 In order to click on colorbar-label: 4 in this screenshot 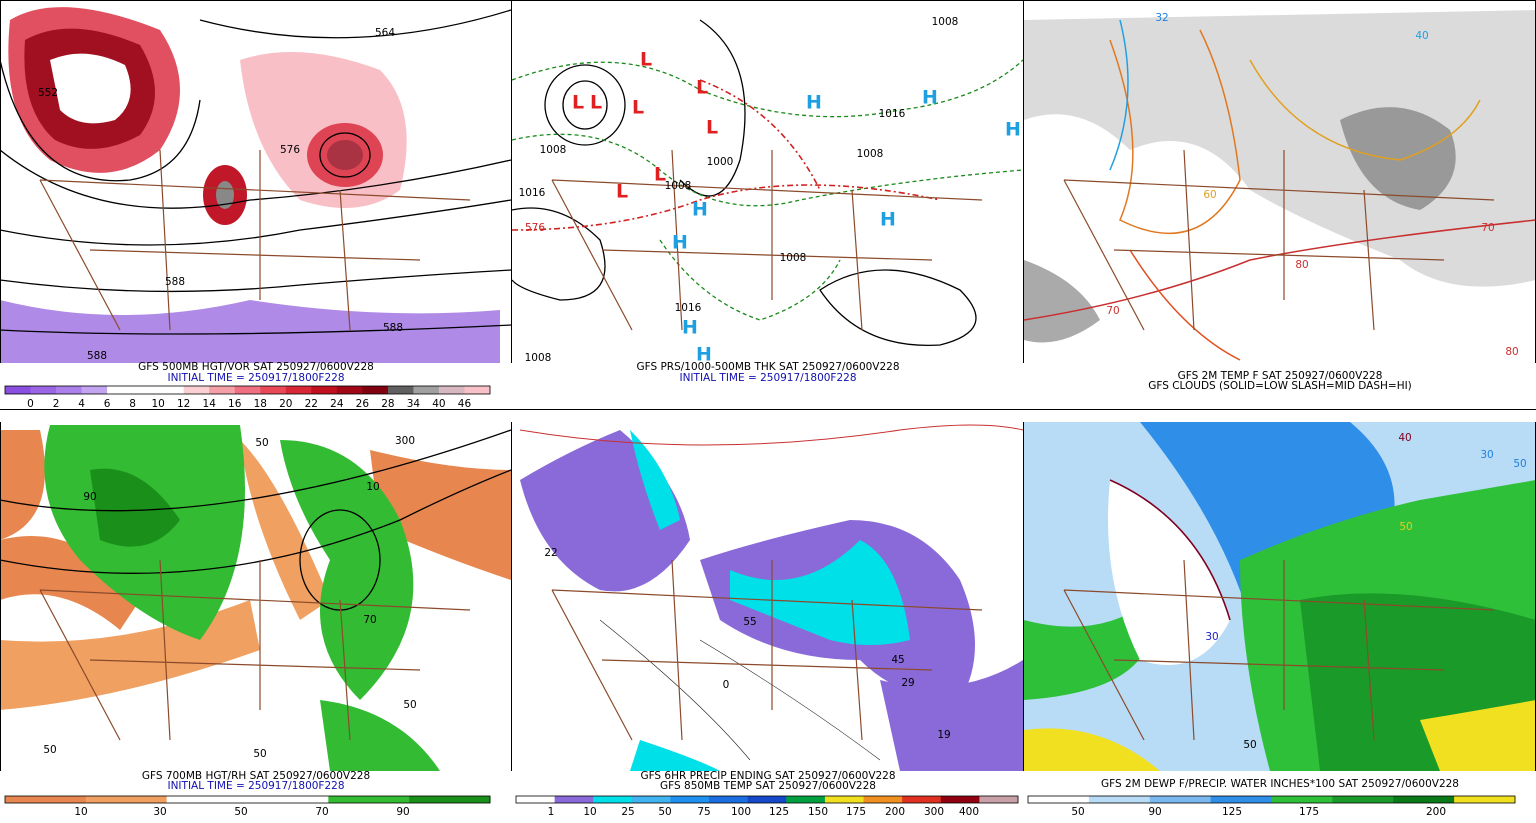, I will do `click(81, 404)`.